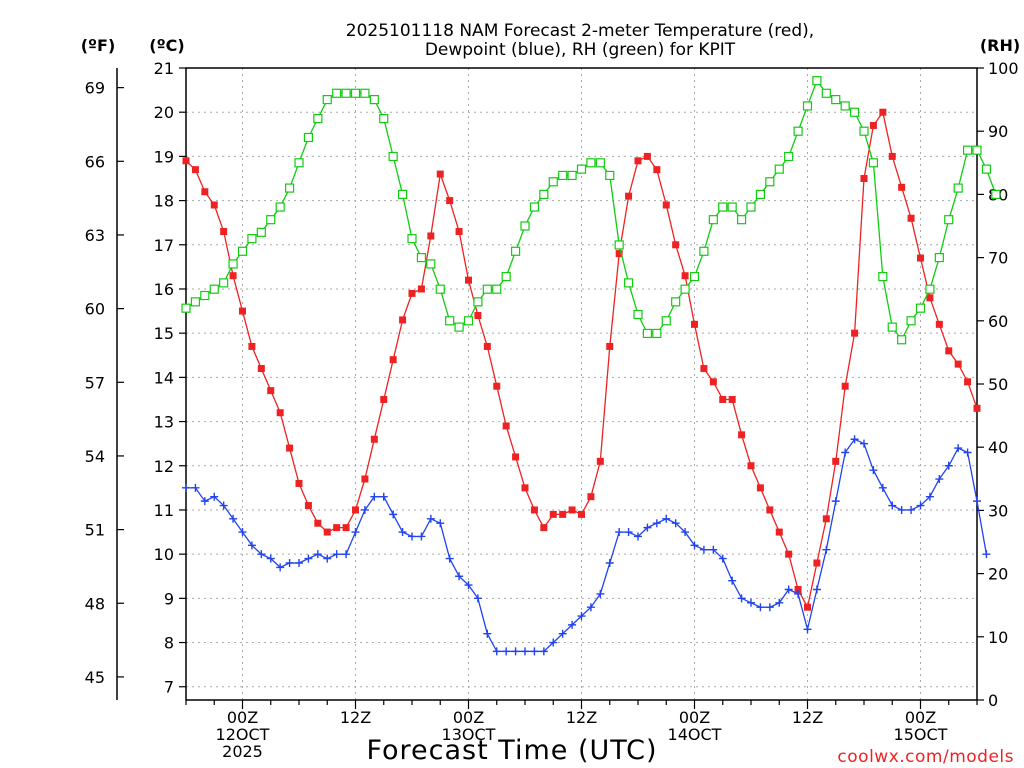 This screenshot has height=768, width=1024. What do you see at coordinates (164, 510) in the screenshot?
I see `celsius-tick-label: 11` at bounding box center [164, 510].